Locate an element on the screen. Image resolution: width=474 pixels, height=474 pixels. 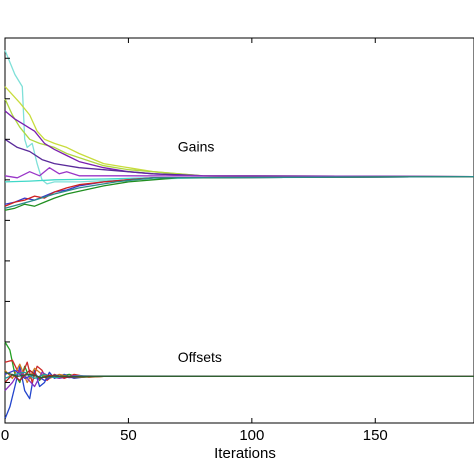
x-tick-label: 150 is located at coordinates (375, 435).